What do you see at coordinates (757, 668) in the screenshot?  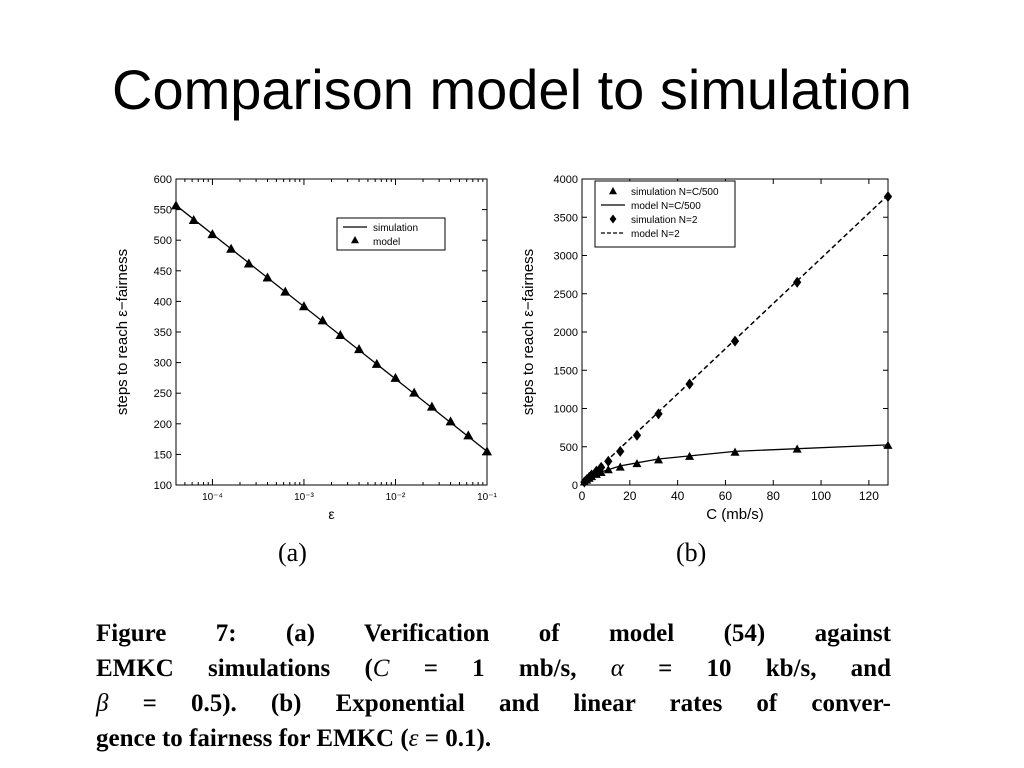 I see `caption-text: = 10 kb/s, and` at bounding box center [757, 668].